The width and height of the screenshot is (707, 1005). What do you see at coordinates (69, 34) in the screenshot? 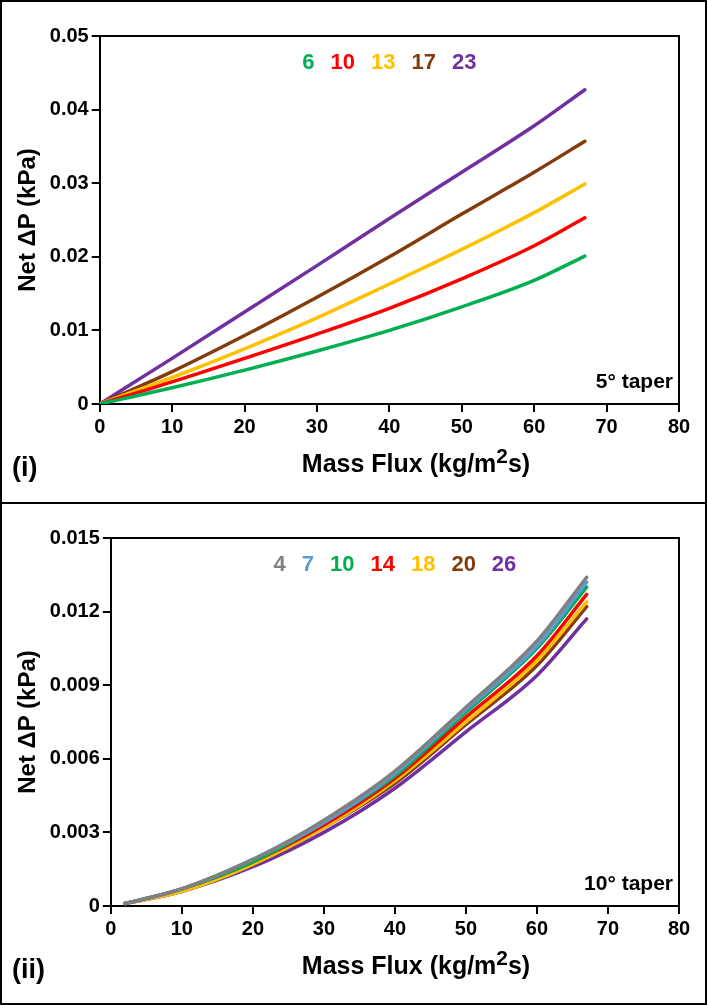
I see `y-tick-label: 0.05` at bounding box center [69, 34].